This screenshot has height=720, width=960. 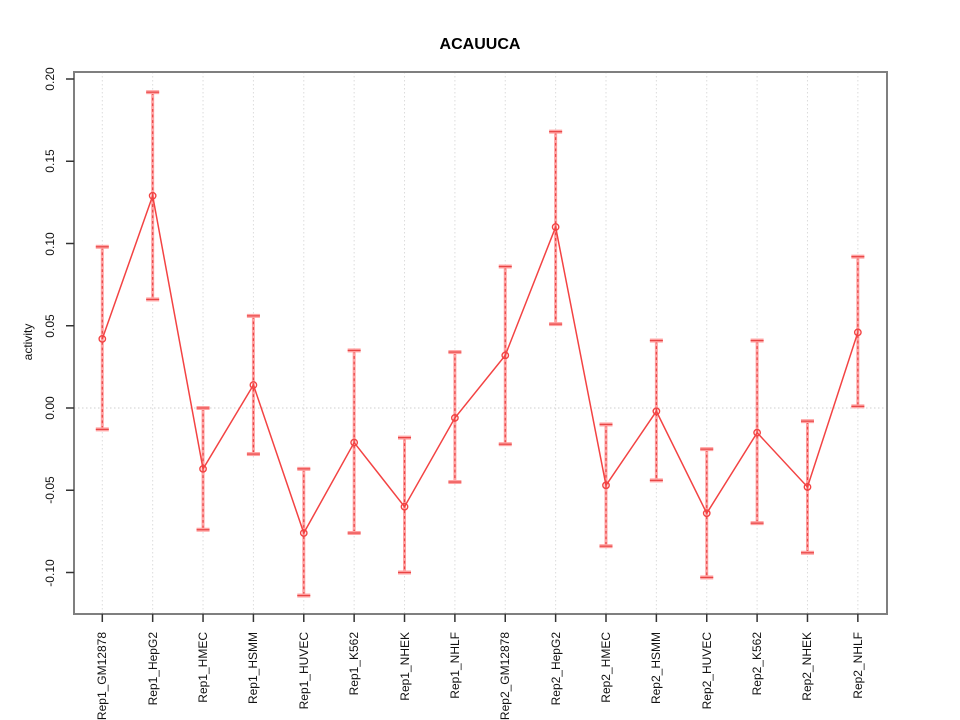 I want to click on x-category-label: Rep2_NHEK, so click(x=807, y=666).